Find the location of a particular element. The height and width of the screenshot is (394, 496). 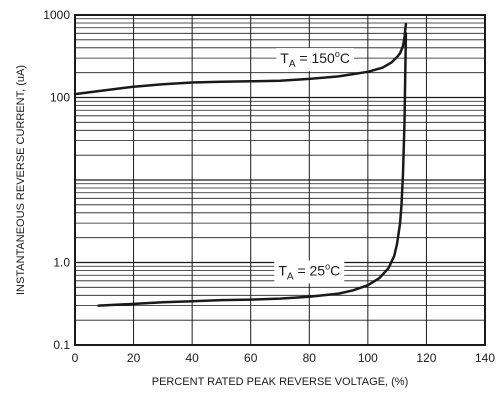

x-tick-label: 80 is located at coordinates (310, 358).